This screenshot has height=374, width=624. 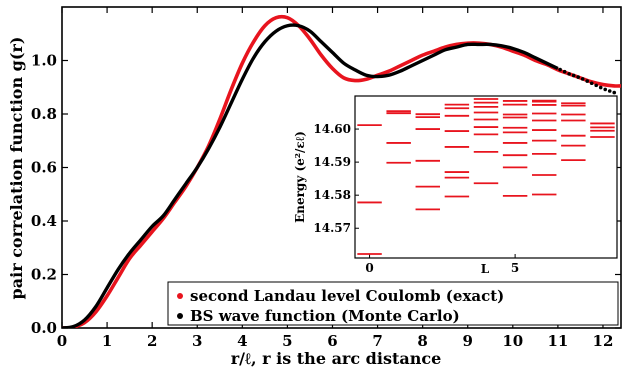 What do you see at coordinates (468, 341) in the screenshot?
I see `x-tick-label-9: 9` at bounding box center [468, 341].